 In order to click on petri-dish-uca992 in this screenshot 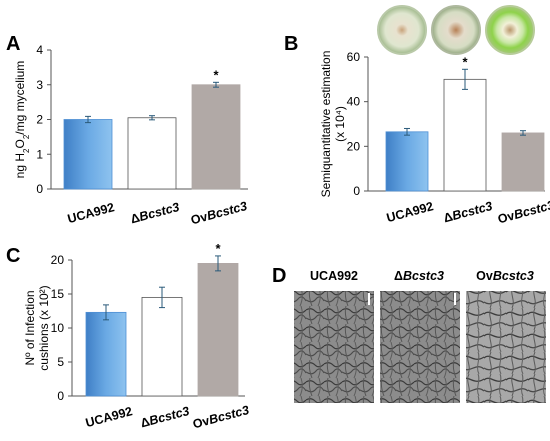, I will do `click(402, 30)`.